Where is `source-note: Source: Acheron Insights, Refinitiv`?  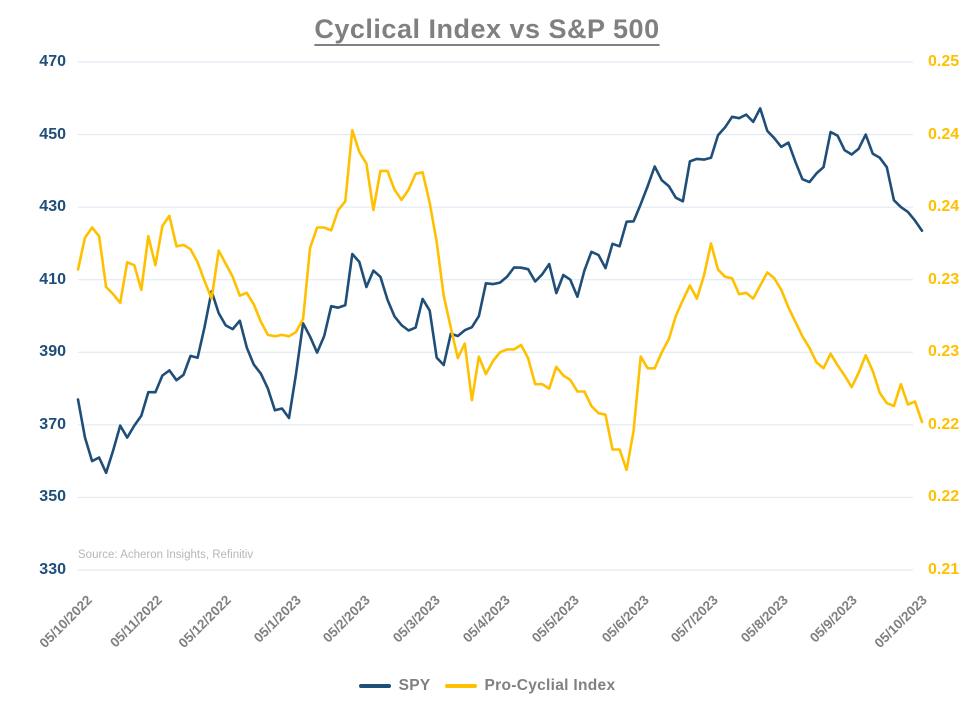 source-note: Source: Acheron Insights, Refinitiv is located at coordinates (166, 555).